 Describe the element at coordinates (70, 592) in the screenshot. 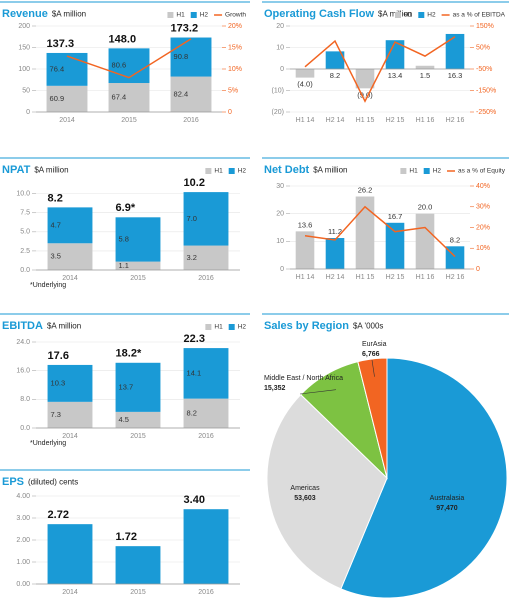

I see `x-tick-label: 2014` at that location.